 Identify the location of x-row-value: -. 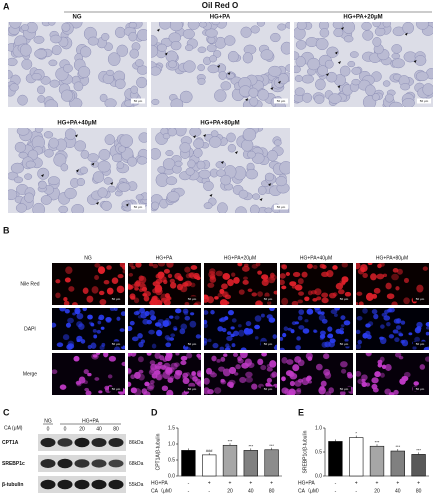
(209, 491).